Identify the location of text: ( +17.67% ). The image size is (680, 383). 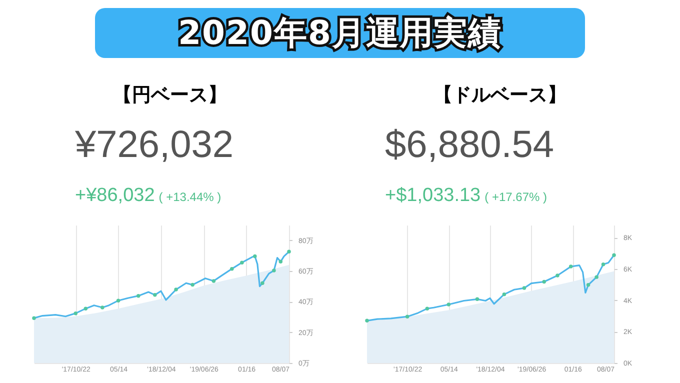
(515, 197).